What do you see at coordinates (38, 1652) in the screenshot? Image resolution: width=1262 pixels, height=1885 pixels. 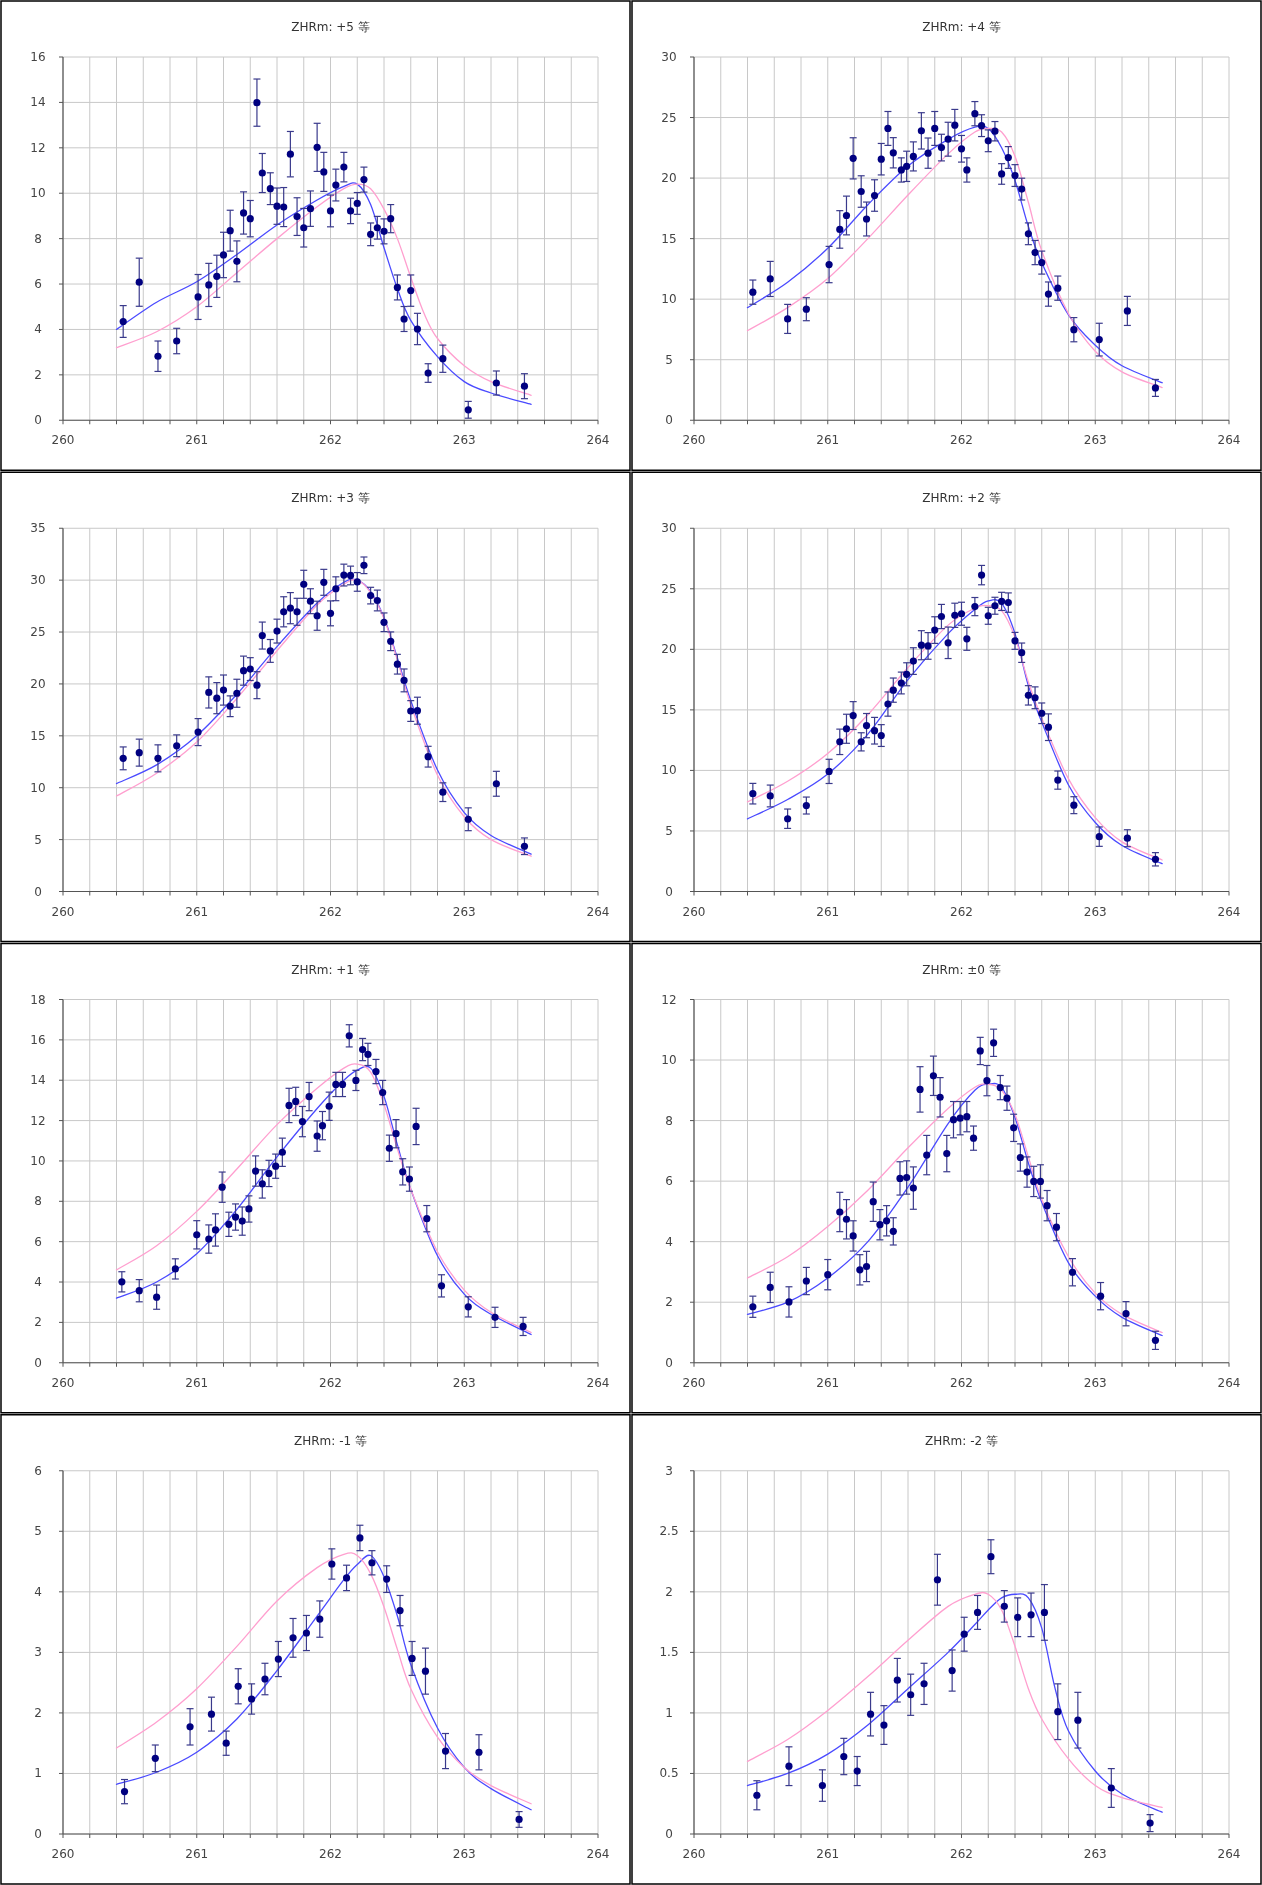 I see `y-tick-label: 3` at bounding box center [38, 1652].